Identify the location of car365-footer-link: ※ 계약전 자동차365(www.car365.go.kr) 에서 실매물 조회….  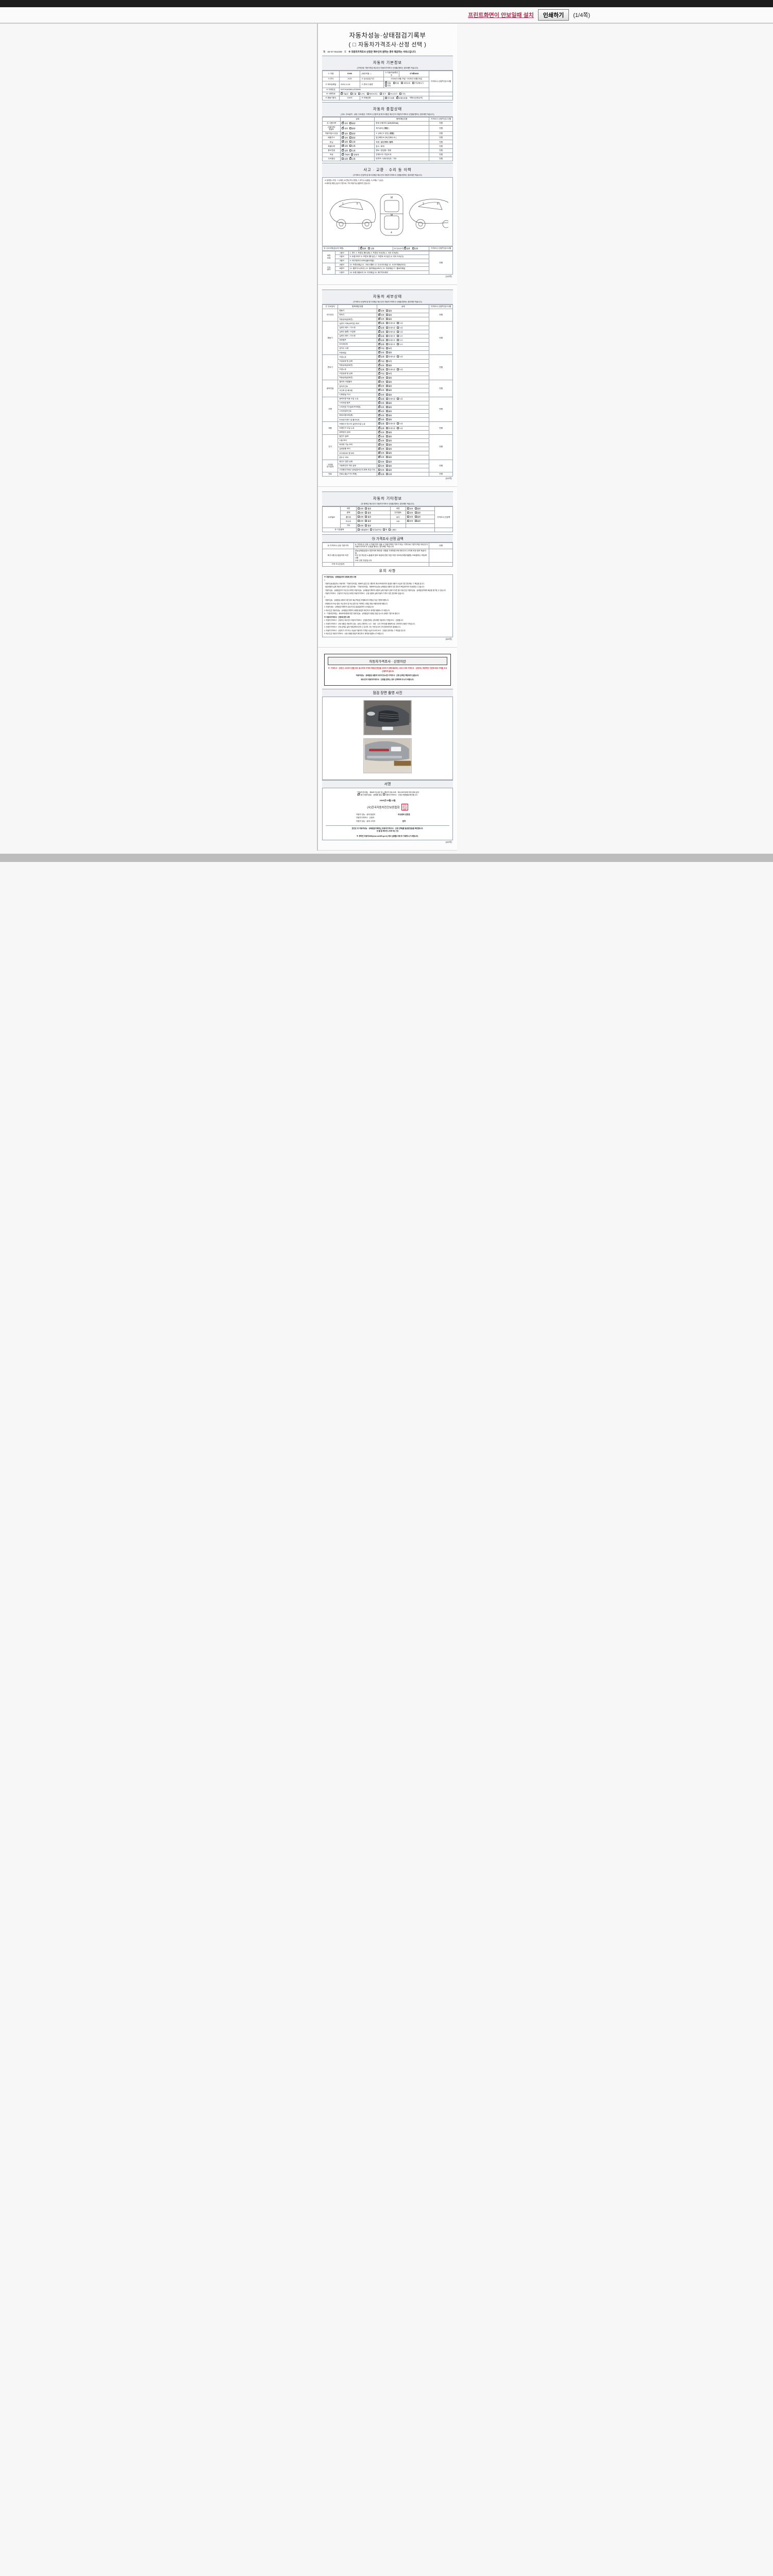
(387, 837).